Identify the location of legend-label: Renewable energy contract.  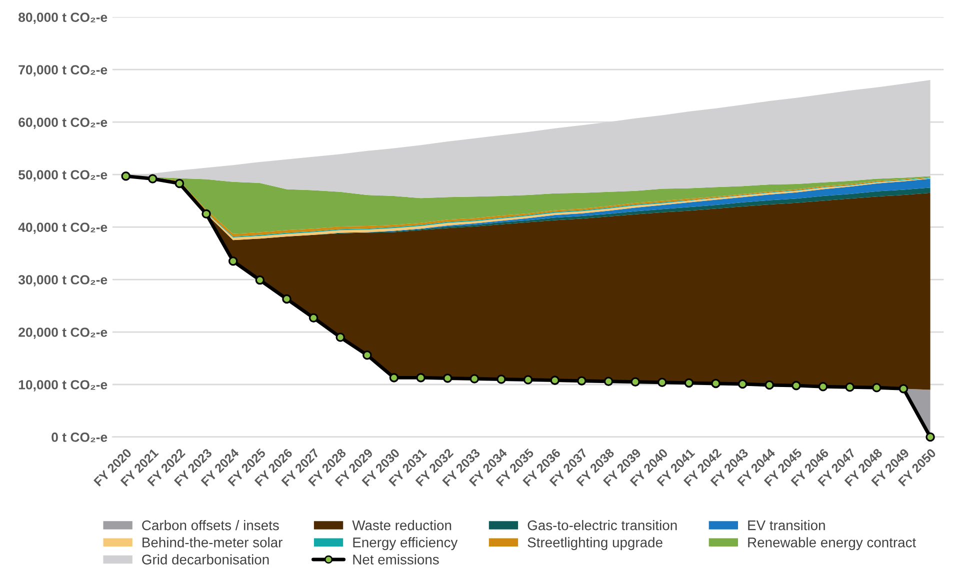
(832, 543).